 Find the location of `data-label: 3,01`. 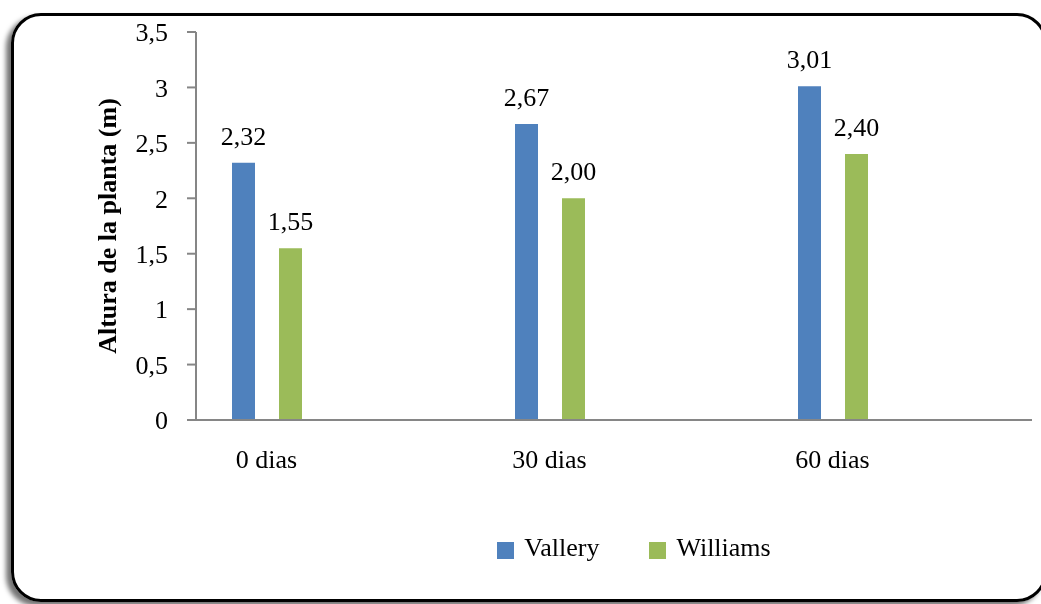

data-label: 3,01 is located at coordinates (809, 60).